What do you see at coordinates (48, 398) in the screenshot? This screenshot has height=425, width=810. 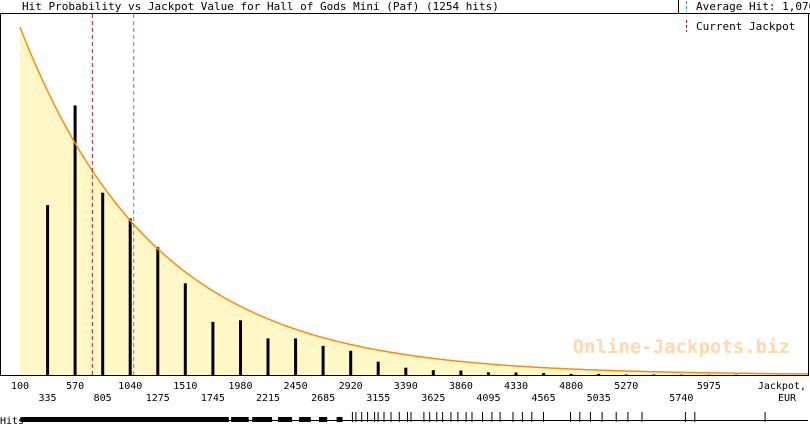 I see `tick-label-335: 335` at bounding box center [48, 398].